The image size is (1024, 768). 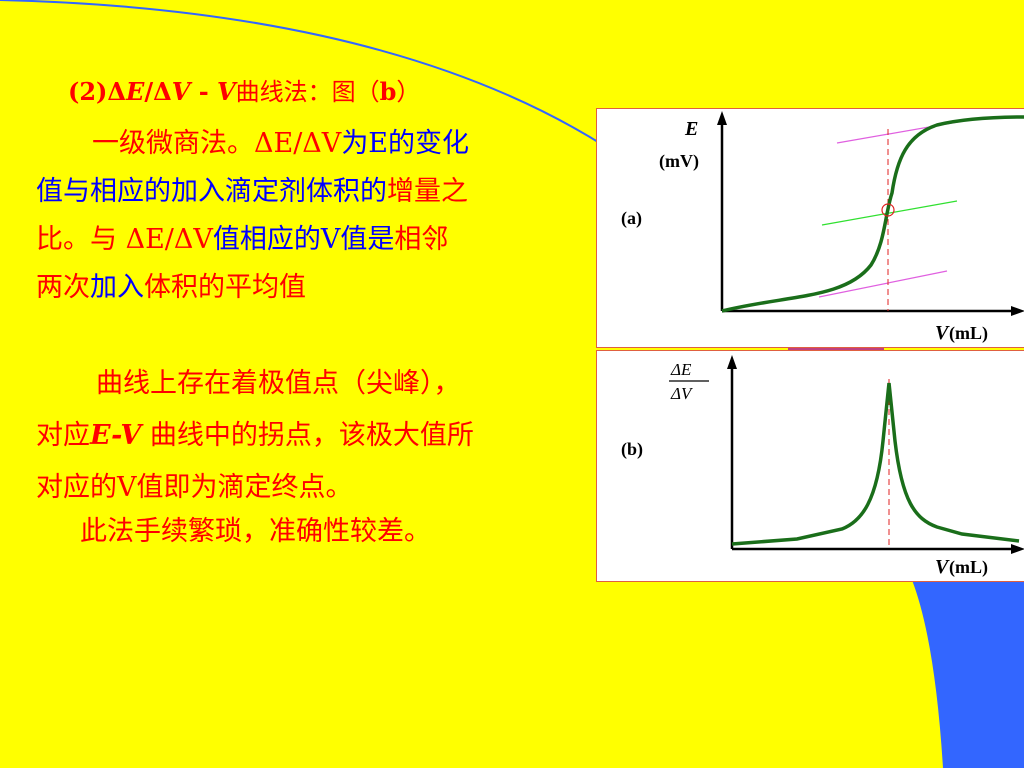 What do you see at coordinates (836, 348) in the screenshot?
I see `decor-bar` at bounding box center [836, 348].